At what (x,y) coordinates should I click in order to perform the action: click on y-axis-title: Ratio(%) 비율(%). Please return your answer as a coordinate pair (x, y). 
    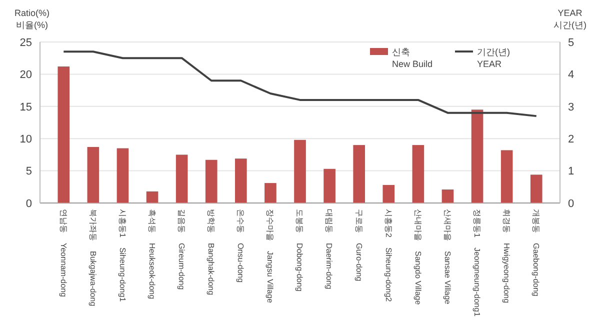
    Looking at the image, I should click on (32, 19).